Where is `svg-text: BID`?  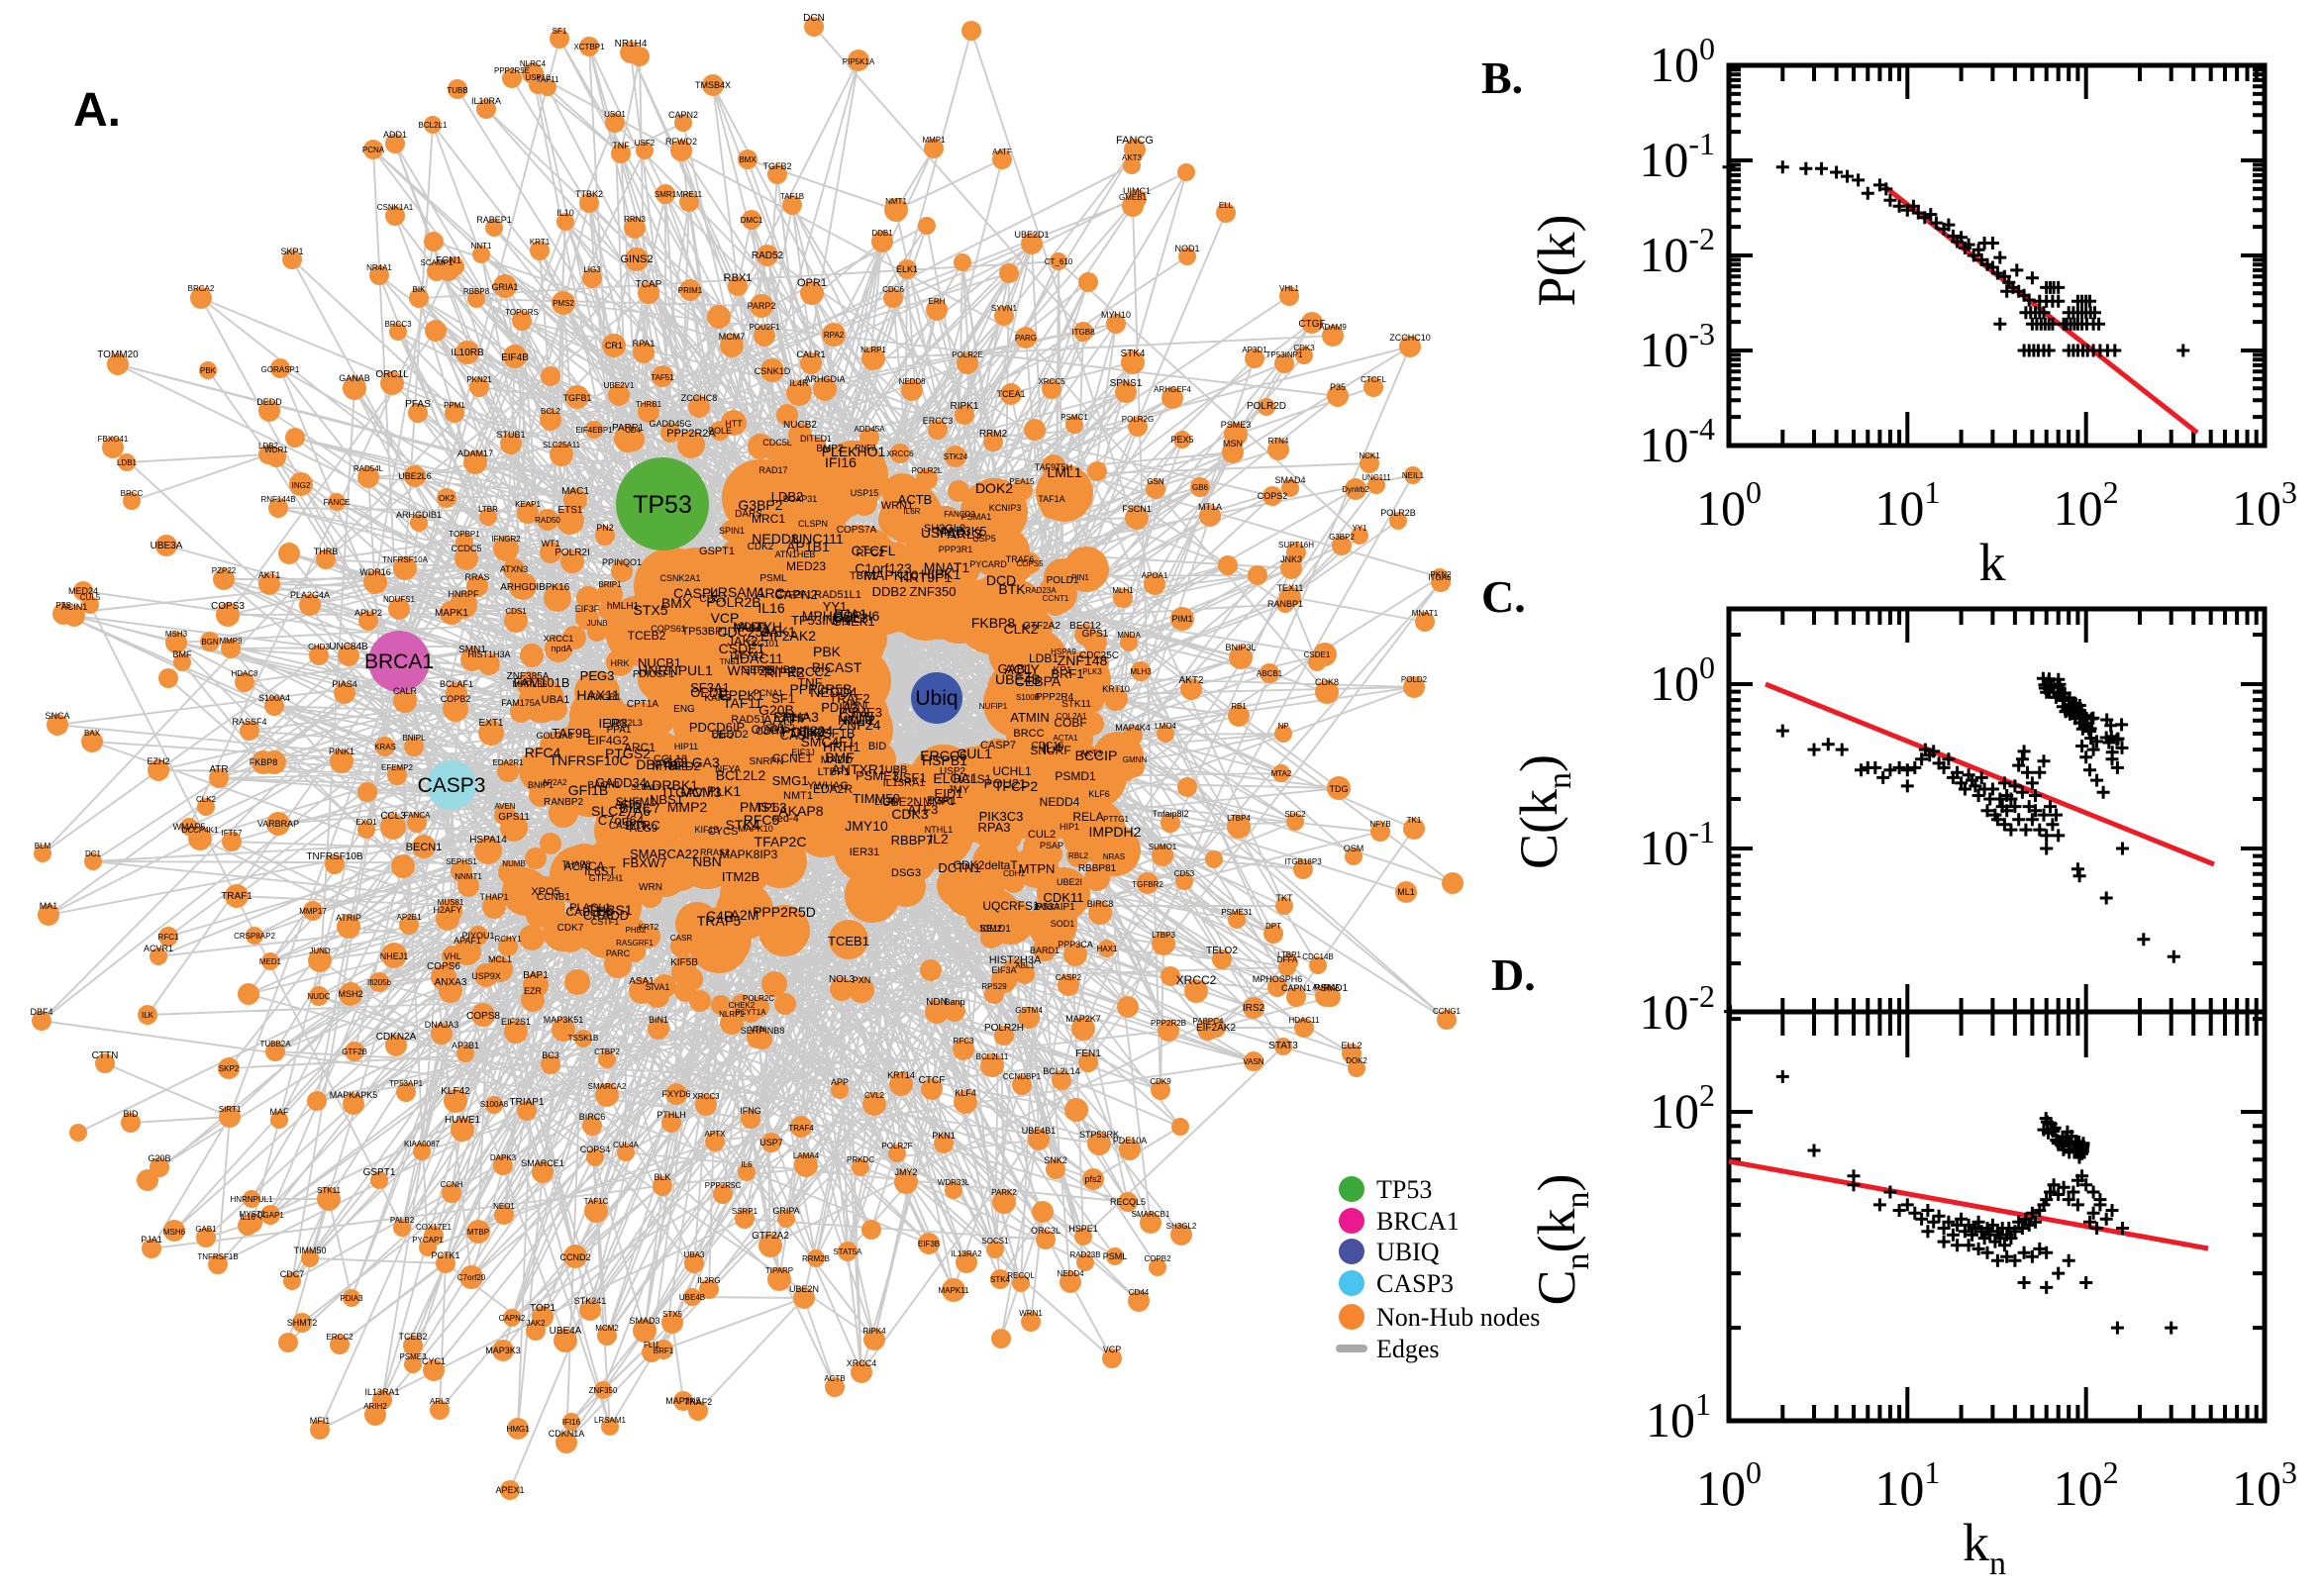
svg-text: BID is located at coordinates (131, 1114).